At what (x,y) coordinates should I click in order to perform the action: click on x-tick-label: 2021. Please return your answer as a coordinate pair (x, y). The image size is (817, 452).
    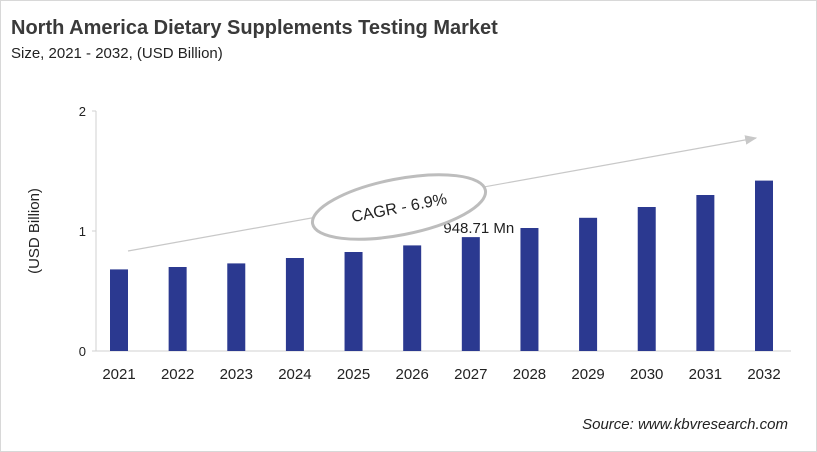
    Looking at the image, I should click on (118, 374).